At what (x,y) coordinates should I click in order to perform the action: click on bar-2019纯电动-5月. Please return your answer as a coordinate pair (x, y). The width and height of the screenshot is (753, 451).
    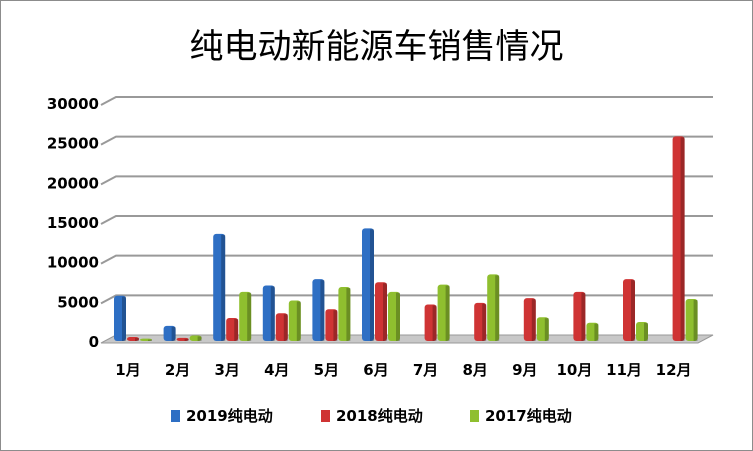
    Looking at the image, I should click on (318, 310).